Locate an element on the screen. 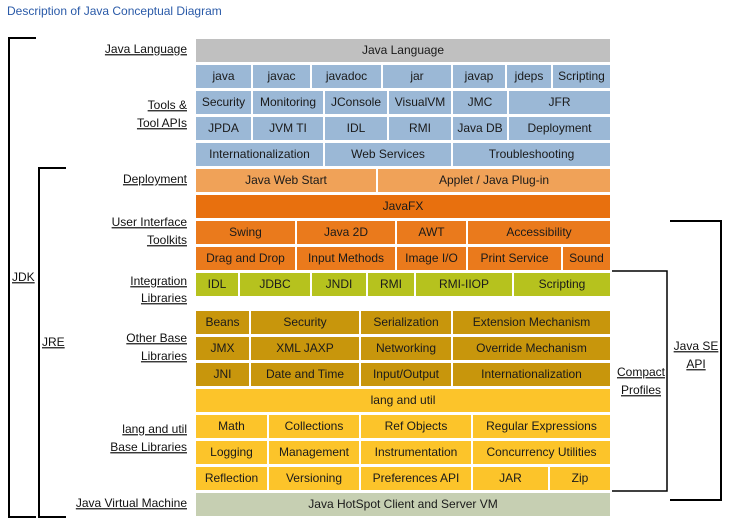  layer-label: Other Base is located at coordinates (156, 338).